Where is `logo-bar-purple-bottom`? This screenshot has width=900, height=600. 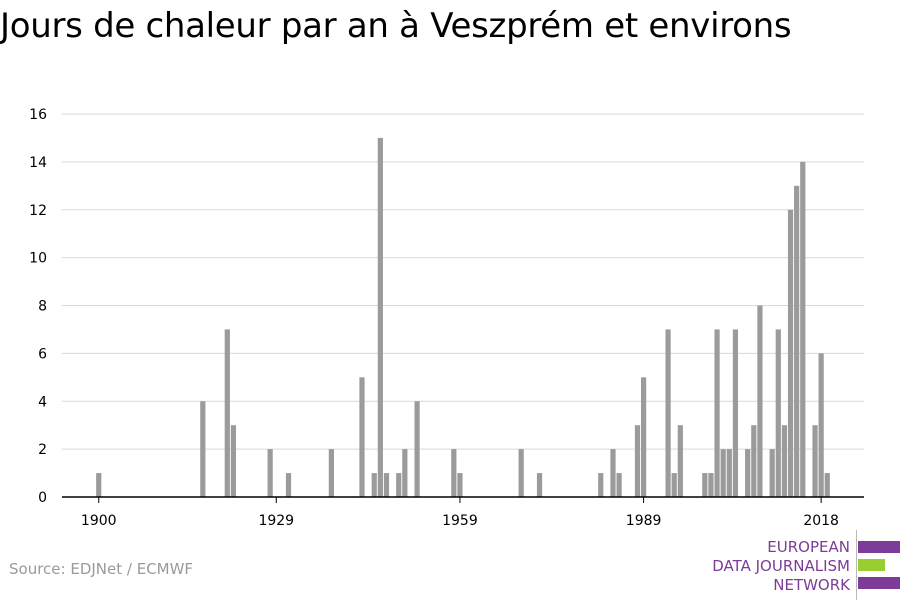 logo-bar-purple-bottom is located at coordinates (879, 583).